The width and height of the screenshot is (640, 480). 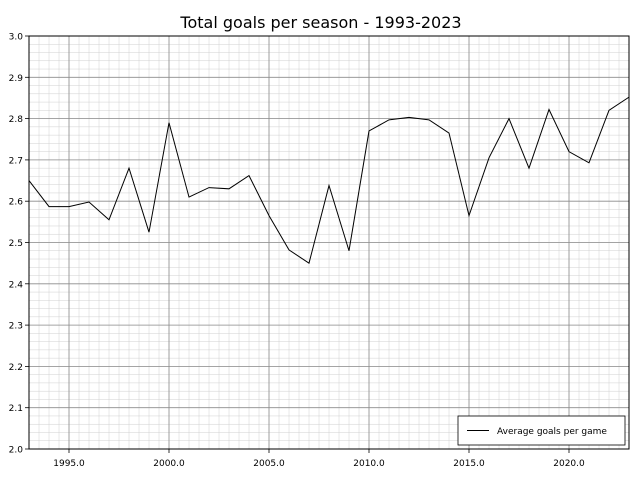 What do you see at coordinates (16, 285) in the screenshot?
I see `y-tick-label: 2.4` at bounding box center [16, 285].